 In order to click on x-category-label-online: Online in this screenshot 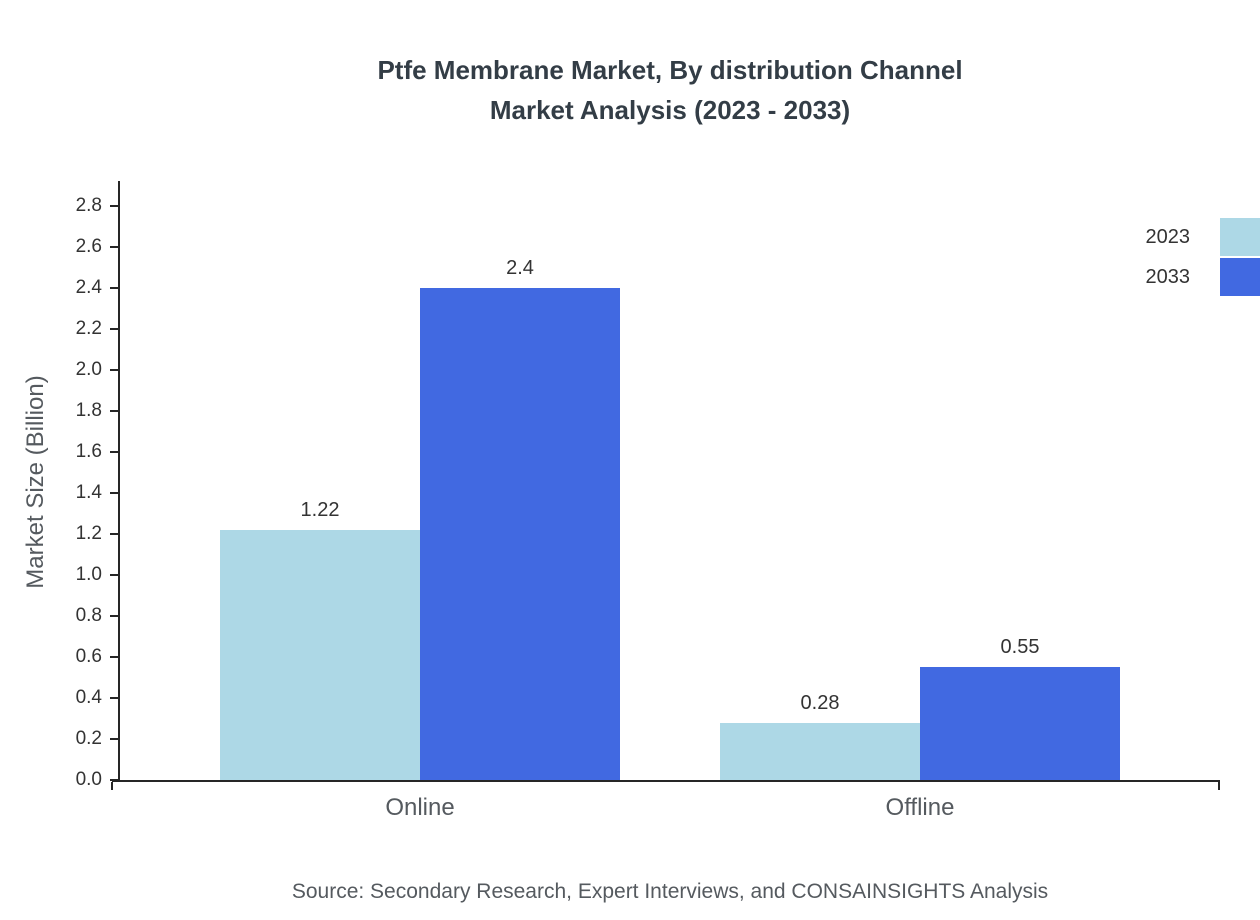, I will do `click(420, 807)`.